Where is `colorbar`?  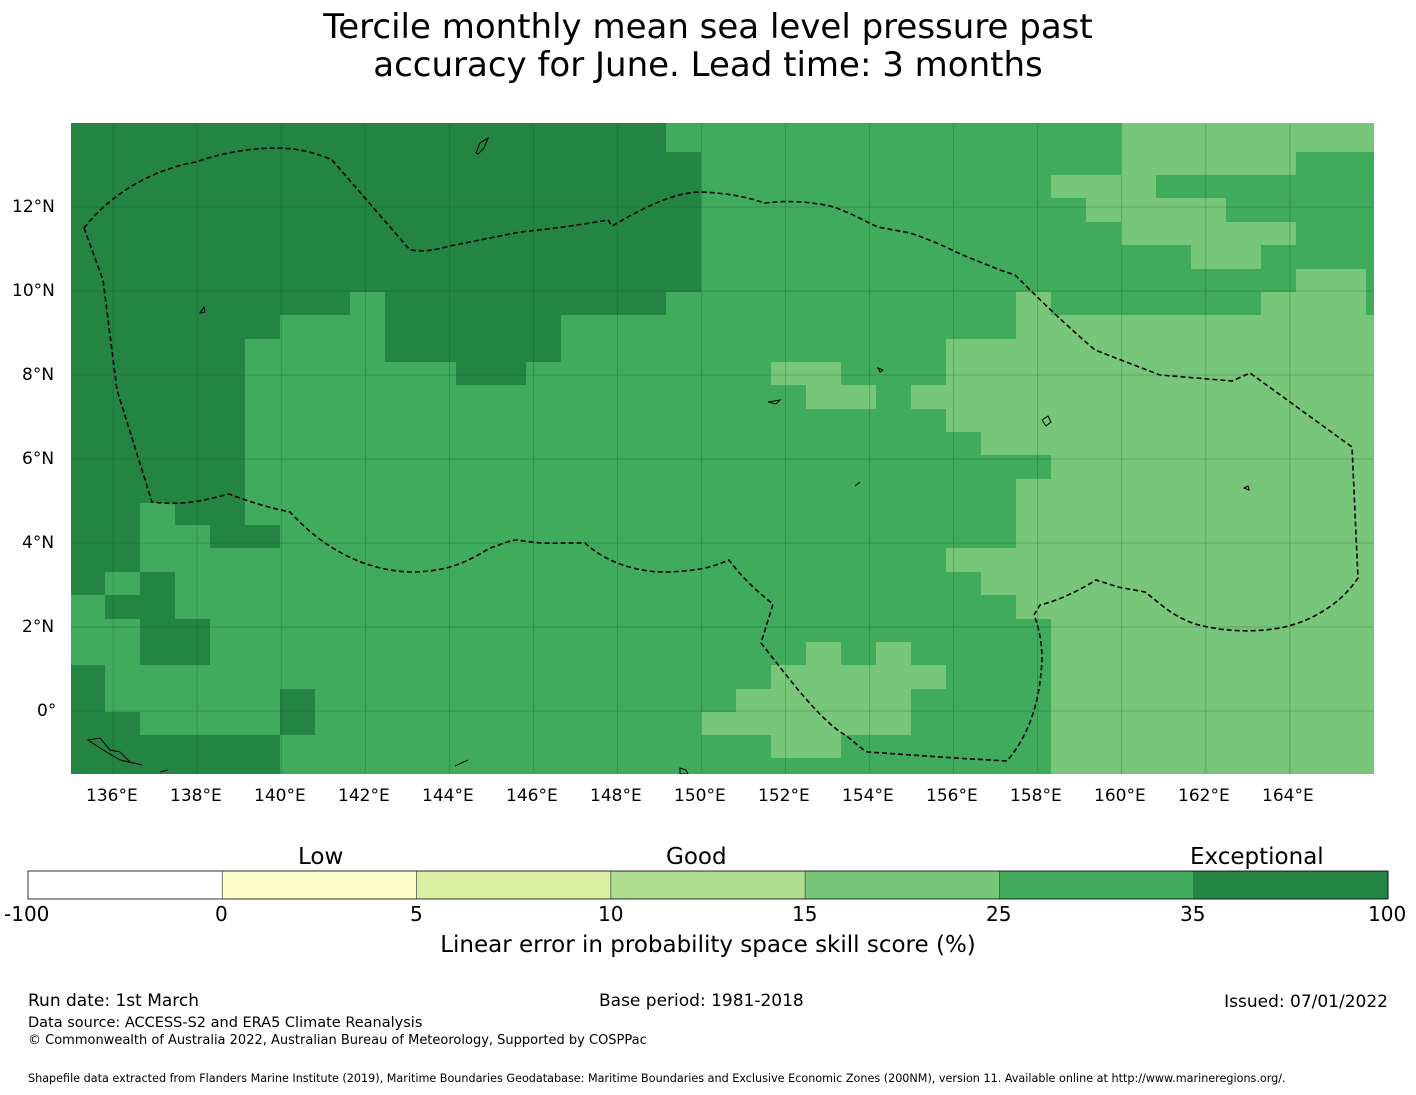 colorbar is located at coordinates (708, 885).